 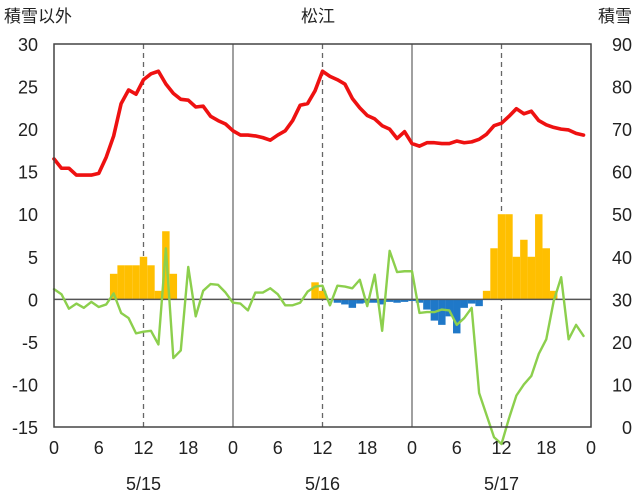 I want to click on left-axis-title: 積雪以外, so click(x=38, y=16).